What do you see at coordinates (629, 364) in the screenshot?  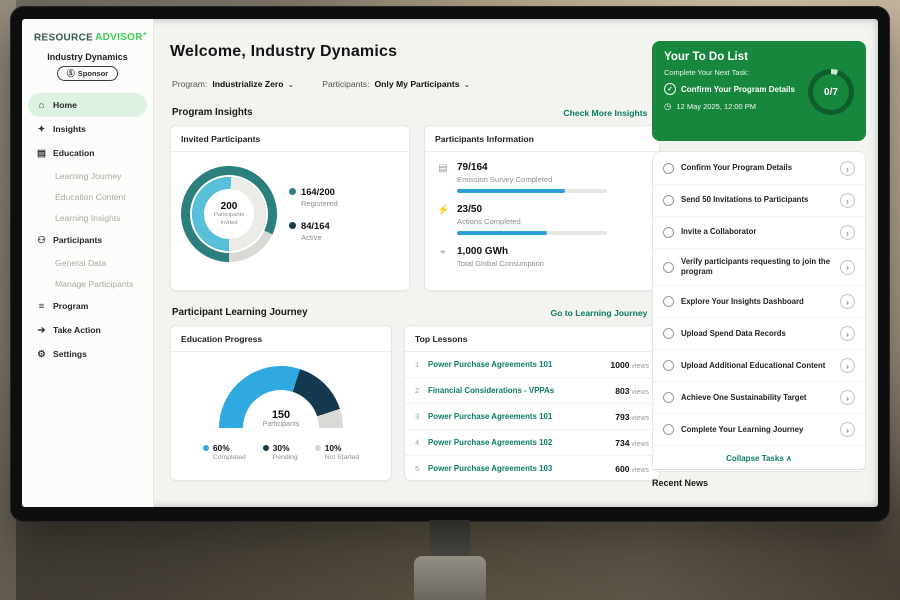 I see `lesson-views: 1000 views` at bounding box center [629, 364].